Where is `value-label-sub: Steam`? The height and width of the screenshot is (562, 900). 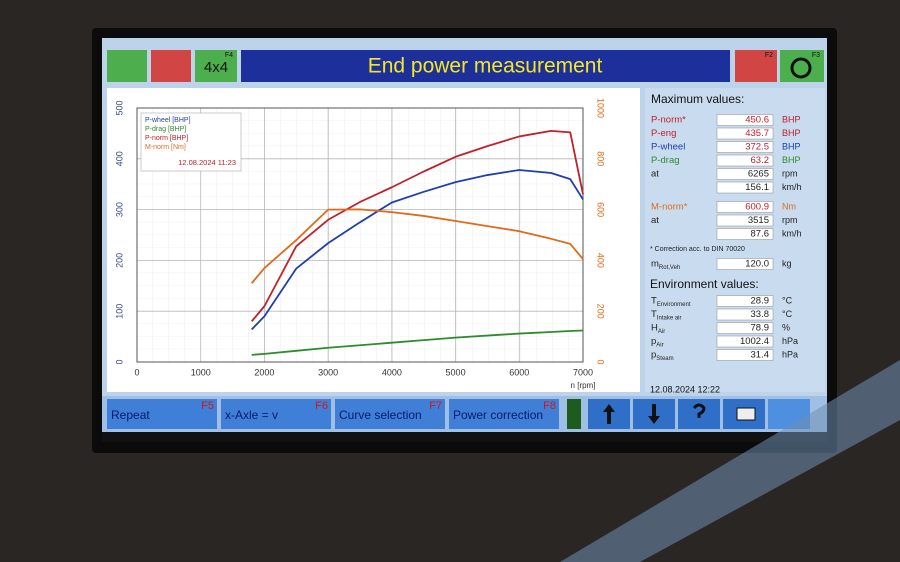
value-label-sub: Steam is located at coordinates (664, 359).